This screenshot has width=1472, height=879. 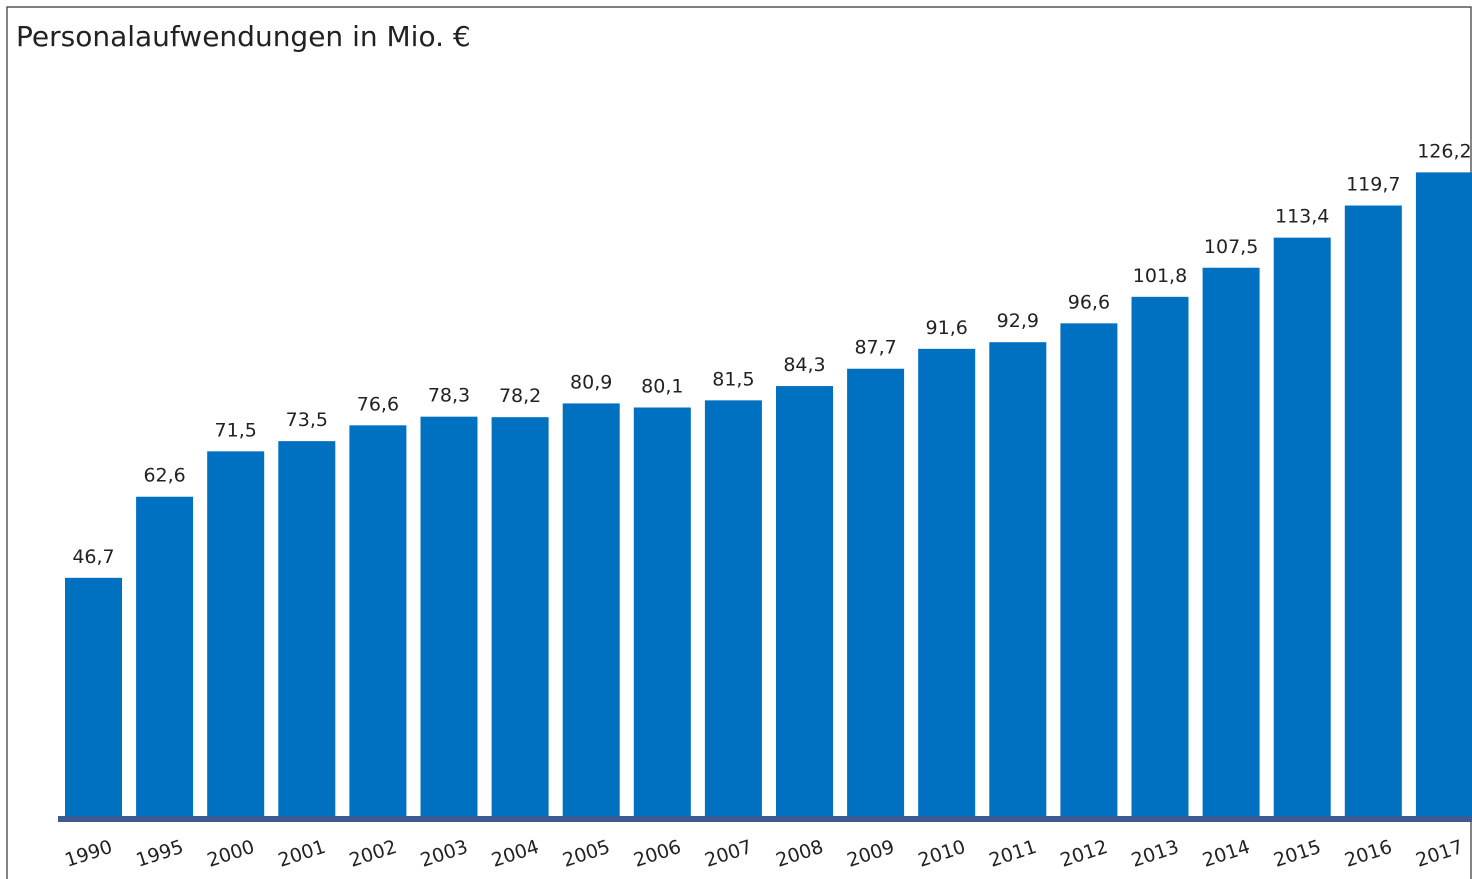 What do you see at coordinates (515, 854) in the screenshot?
I see `x-tick-label: 2004` at bounding box center [515, 854].